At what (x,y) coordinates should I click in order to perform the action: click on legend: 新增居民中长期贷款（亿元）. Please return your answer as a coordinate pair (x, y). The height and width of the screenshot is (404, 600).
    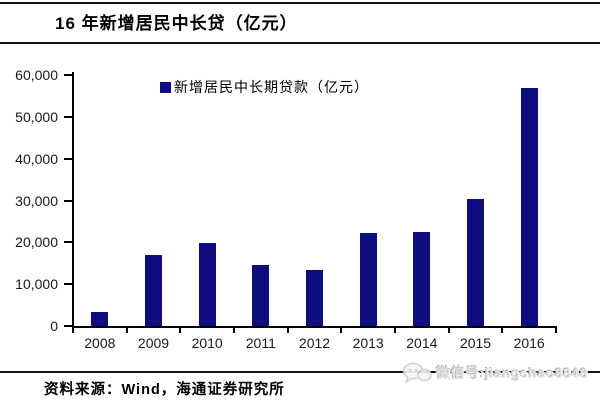
    Looking at the image, I should click on (264, 87).